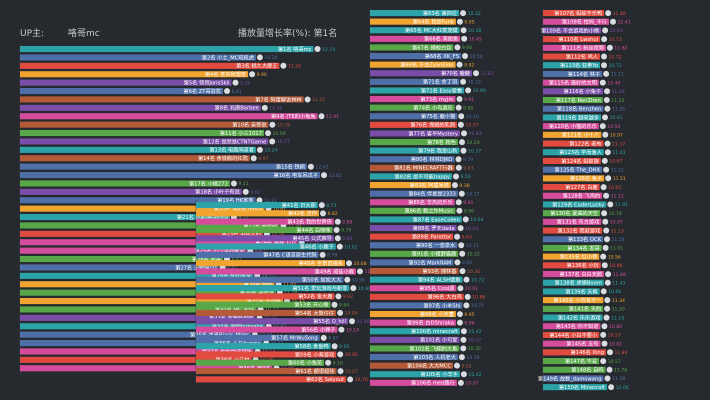 The width and height of the screenshot is (710, 400). What do you see at coordinates (586, 178) in the screenshot?
I see `bar-label: 第126名 兔子` at bounding box center [586, 178].